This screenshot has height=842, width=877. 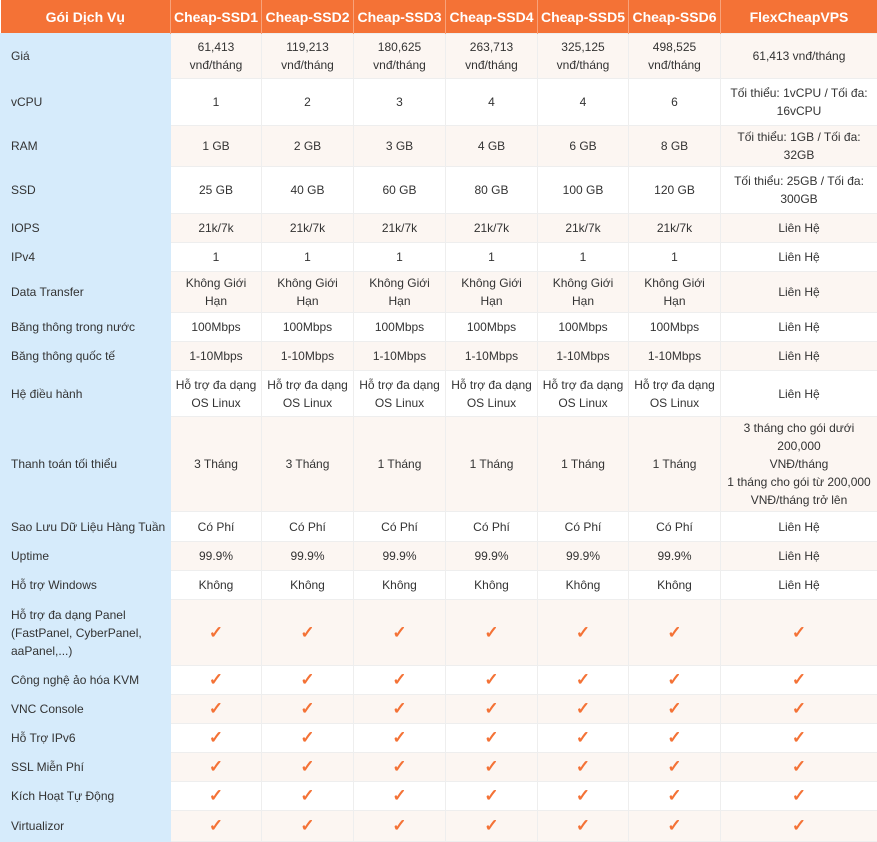 What do you see at coordinates (675, 17) in the screenshot?
I see `column-header: Cheap-SSD6` at bounding box center [675, 17].